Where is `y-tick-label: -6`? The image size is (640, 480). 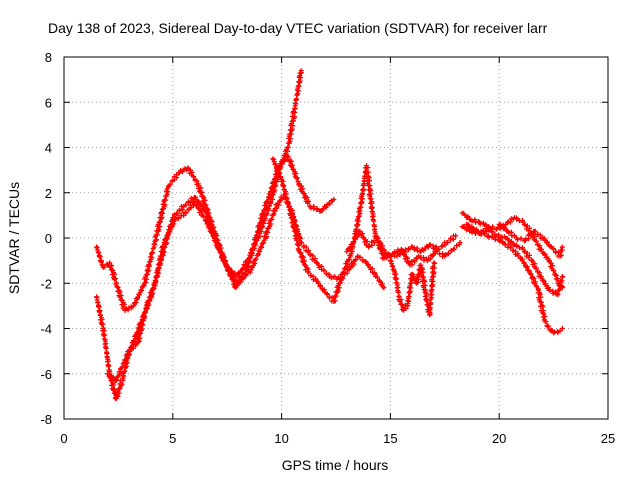 y-tick-label: -6 is located at coordinates (46, 374).